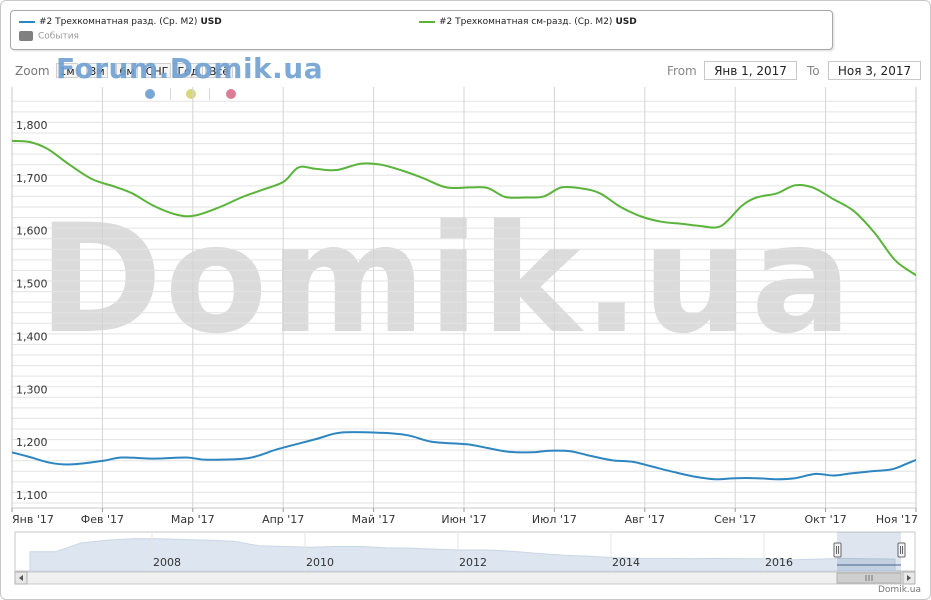 This screenshot has width=931, height=600. I want to click on legend-label-series-2: #2 Трехкомнатная см-разд. (Ср. M2), so click(526, 22).